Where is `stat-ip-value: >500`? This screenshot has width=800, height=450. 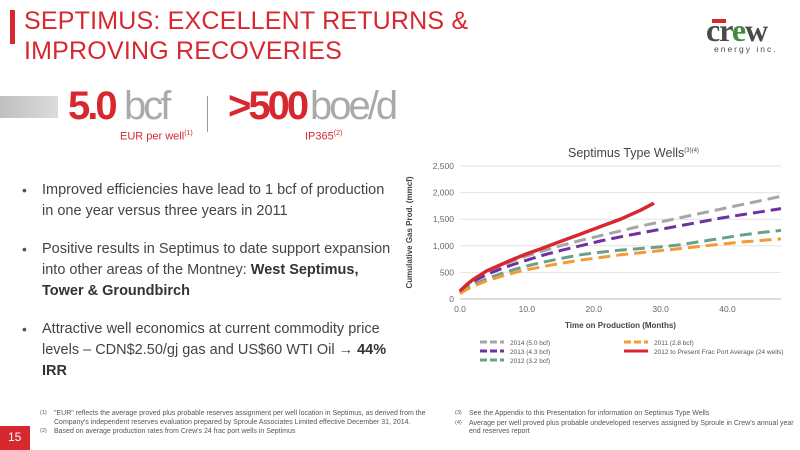
stat-ip-value: >500 is located at coordinates (268, 106).